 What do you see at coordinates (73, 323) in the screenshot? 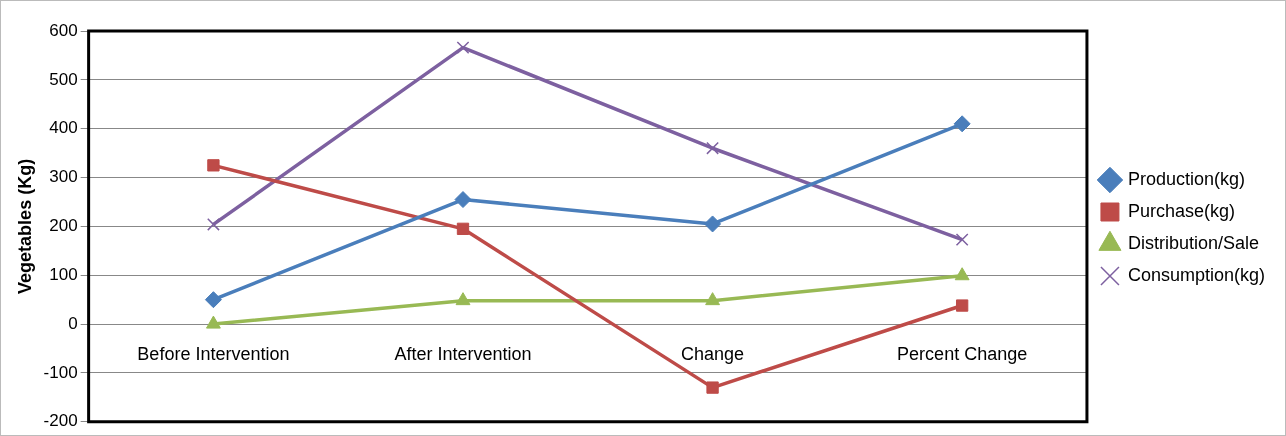
I see `y-tick-label: 0` at bounding box center [73, 323].